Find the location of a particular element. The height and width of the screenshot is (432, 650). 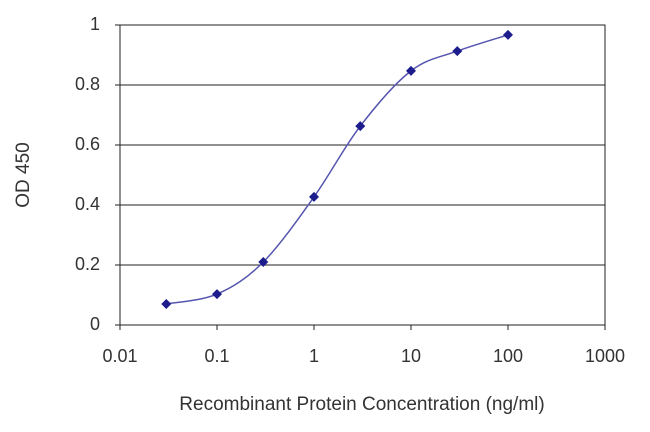

y-tick-label: 1 is located at coordinates (95, 24).